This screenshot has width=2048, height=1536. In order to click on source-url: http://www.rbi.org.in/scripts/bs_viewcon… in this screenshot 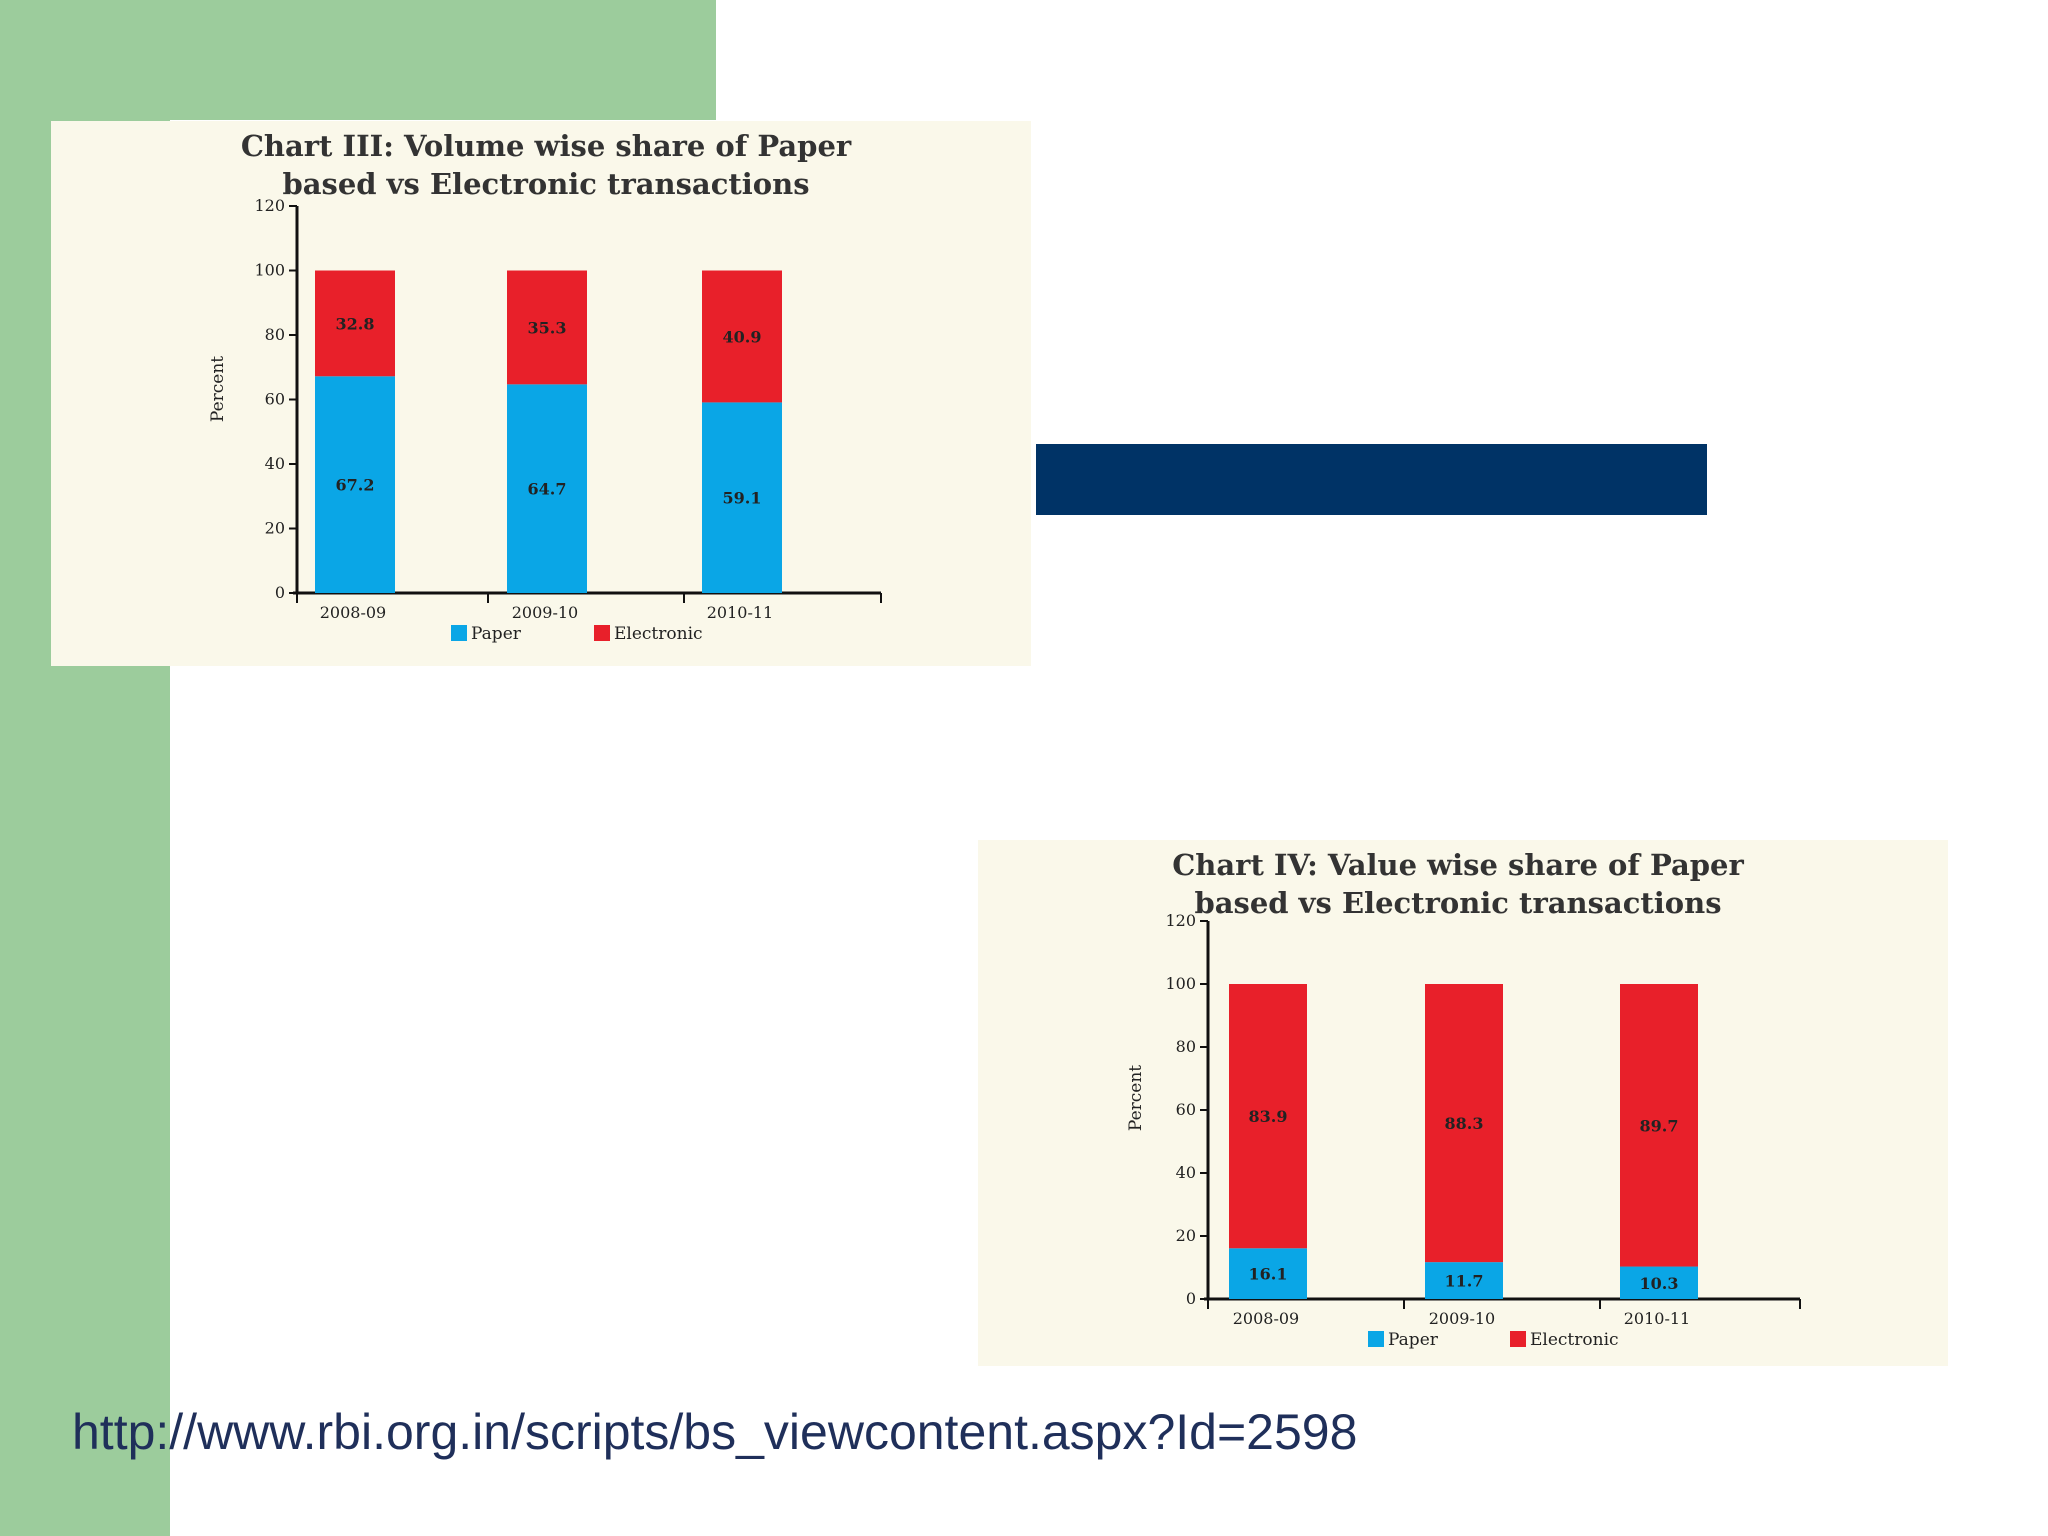, I will do `click(715, 1432)`.